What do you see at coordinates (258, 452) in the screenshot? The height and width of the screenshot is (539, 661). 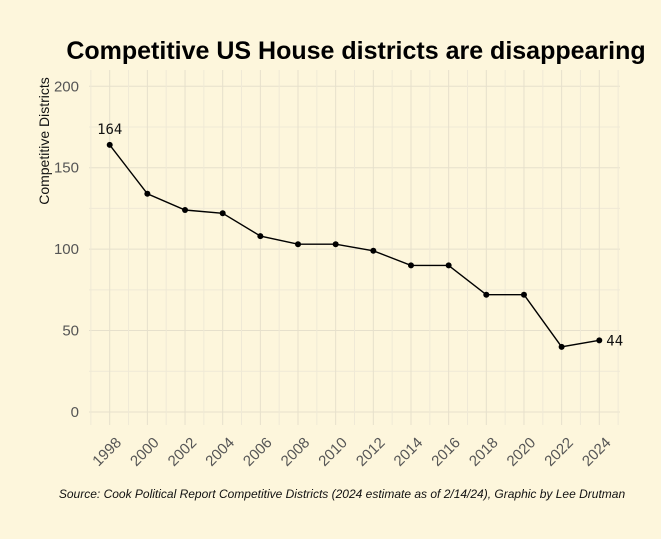 I see `x-tick-label: 2006` at bounding box center [258, 452].